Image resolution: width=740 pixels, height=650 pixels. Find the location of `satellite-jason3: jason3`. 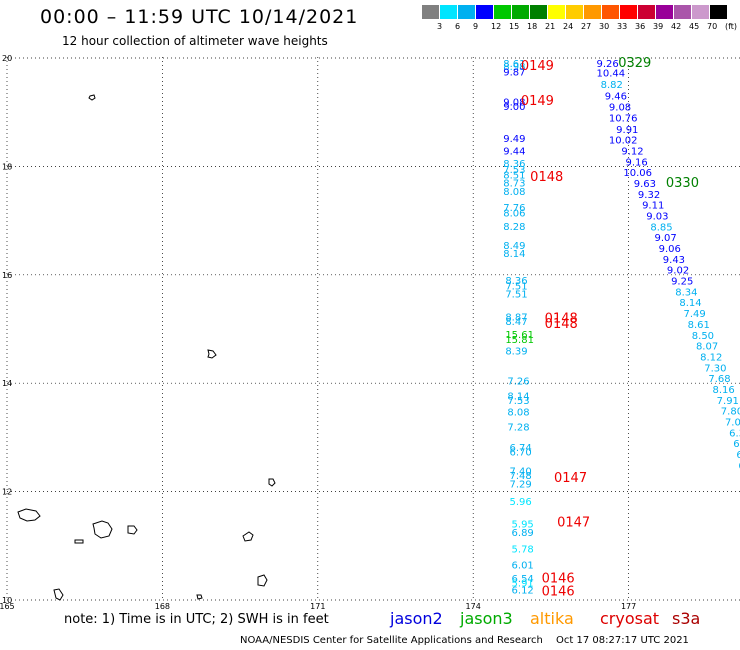

satellite-jason3: jason3 is located at coordinates (486, 618).